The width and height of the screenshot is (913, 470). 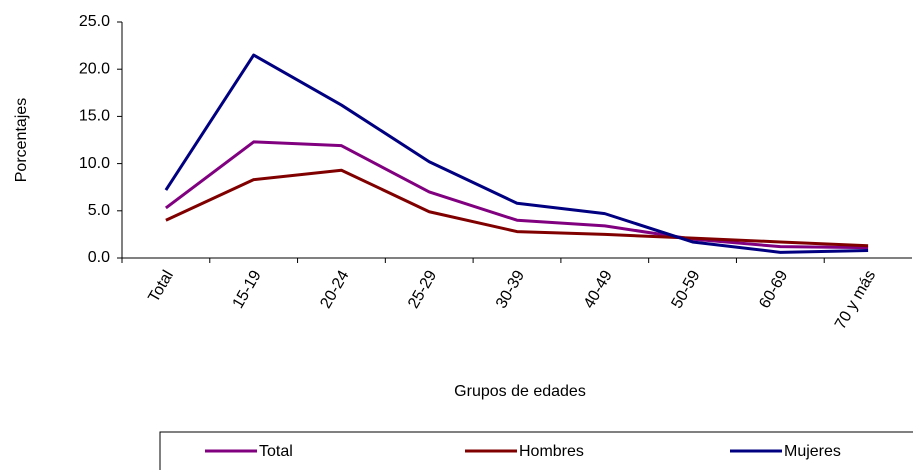 I want to click on y-tick-label: 25.0, so click(x=94, y=21).